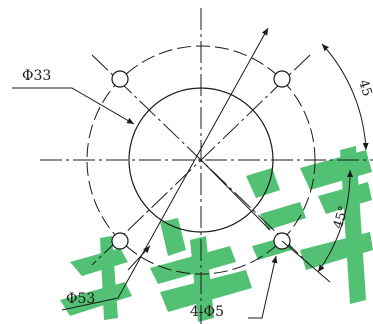 The height and width of the screenshot is (324, 373). What do you see at coordinates (306, 261) in the screenshot?
I see `angle-extension-lower` at bounding box center [306, 261].